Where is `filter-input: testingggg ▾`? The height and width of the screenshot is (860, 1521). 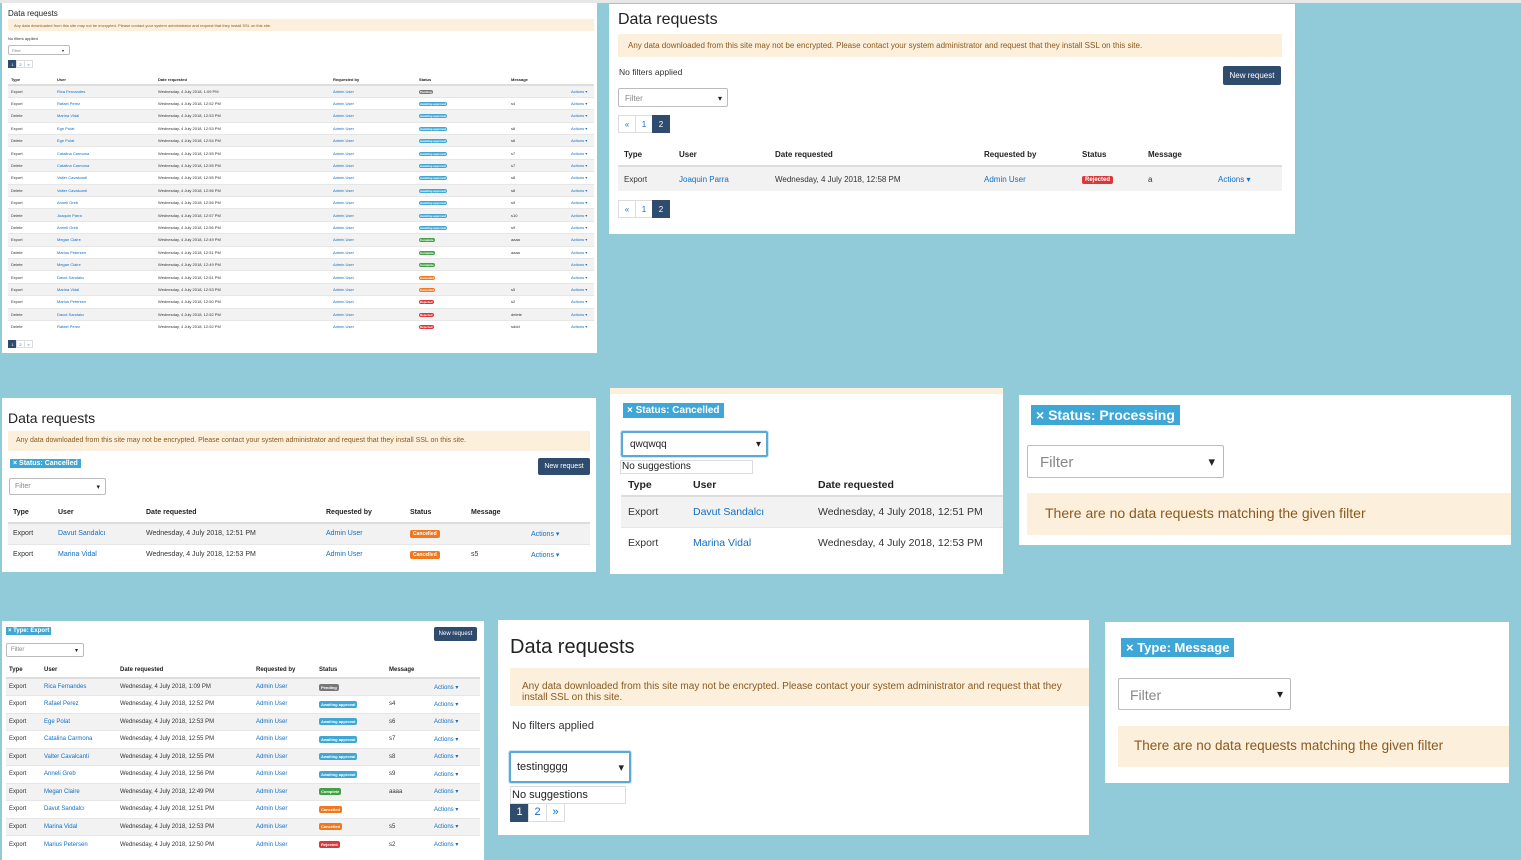 filter-input: testingggg ▾ is located at coordinates (570, 767).